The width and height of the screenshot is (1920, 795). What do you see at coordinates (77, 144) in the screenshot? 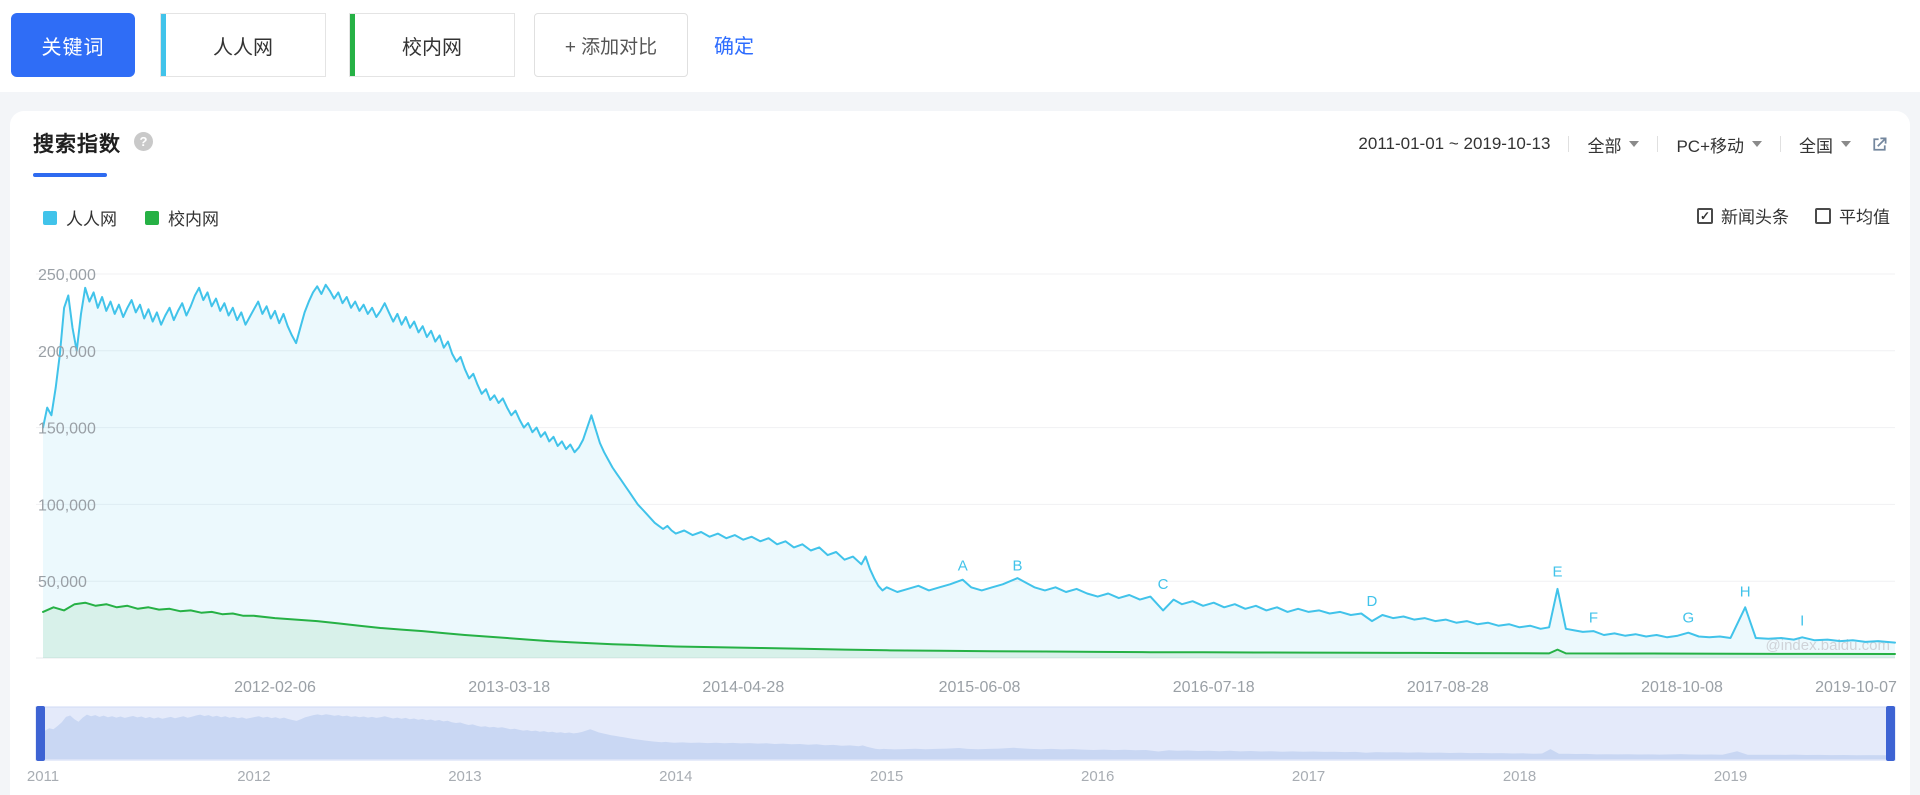
I see `panel-title: 搜索指数` at bounding box center [77, 144].